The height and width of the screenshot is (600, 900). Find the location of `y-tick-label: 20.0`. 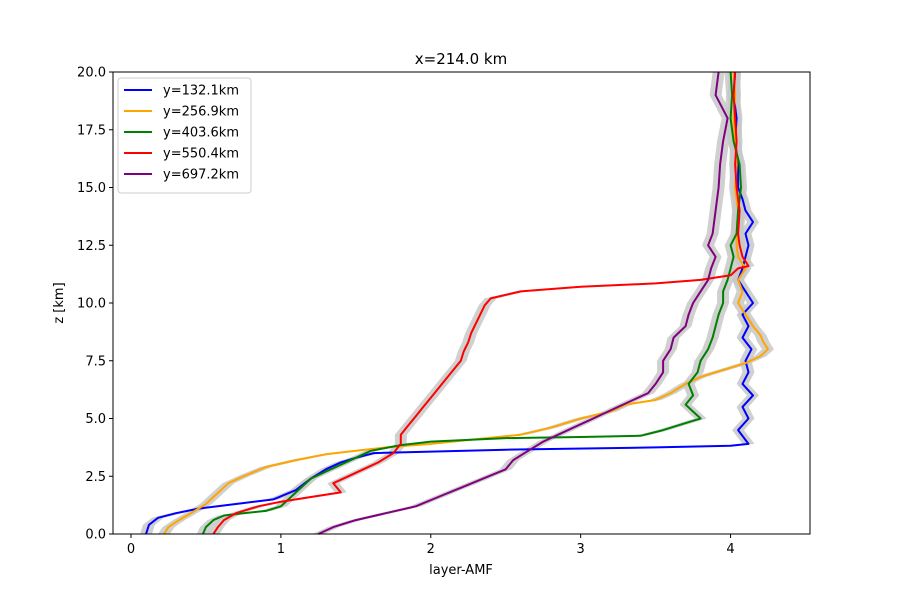

y-tick-label: 20.0 is located at coordinates (91, 73).